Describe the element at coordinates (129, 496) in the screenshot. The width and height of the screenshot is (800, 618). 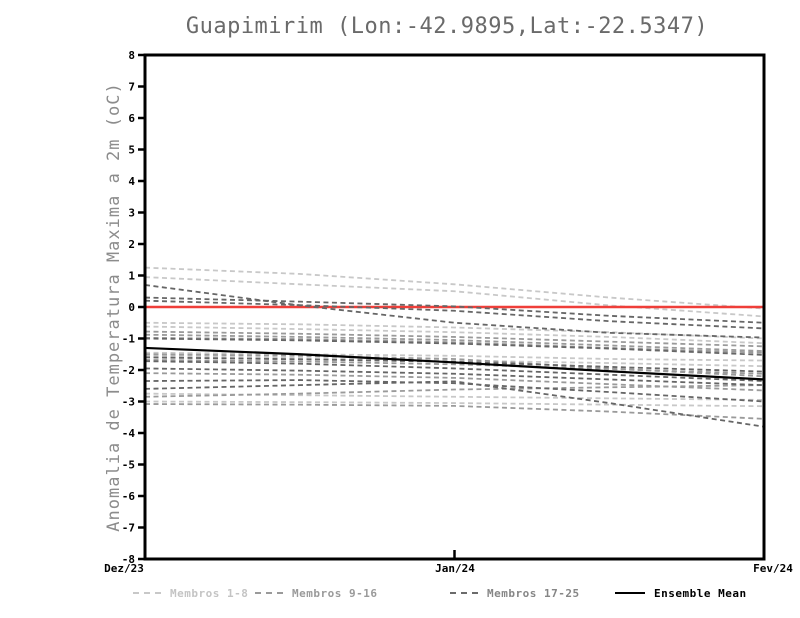
I see `y-tick-label: -6` at that location.